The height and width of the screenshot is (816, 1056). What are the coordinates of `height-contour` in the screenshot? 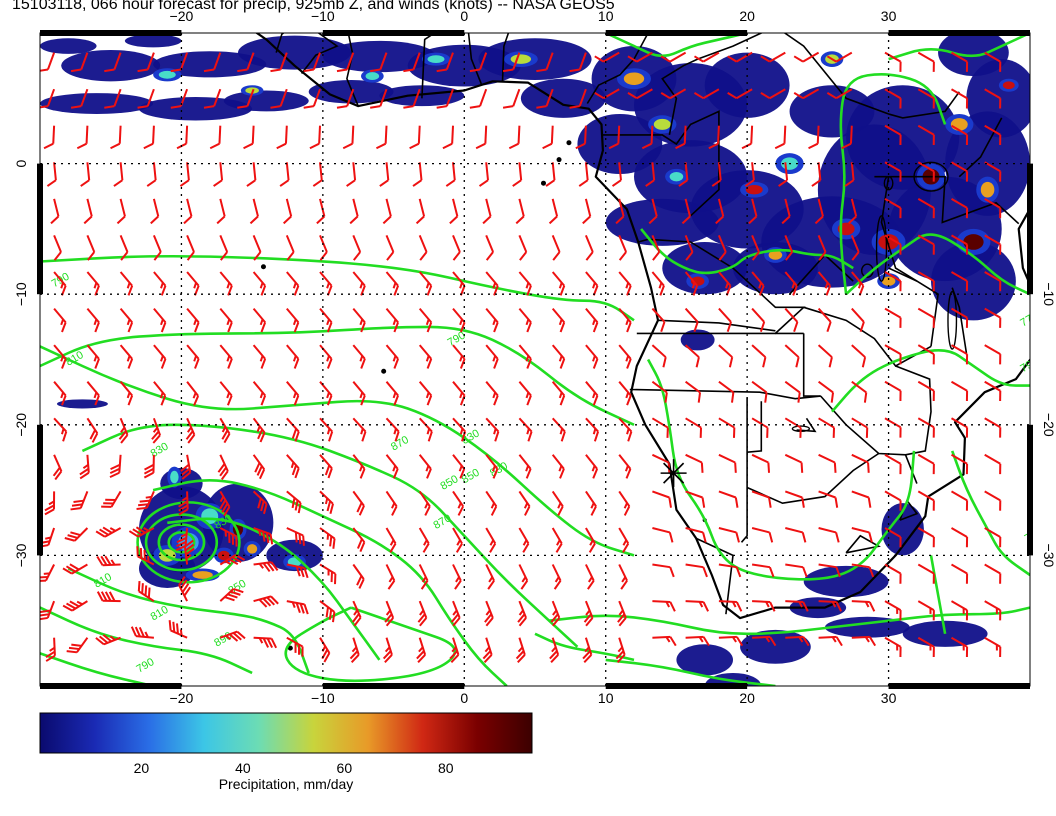 It's located at (97, 669).